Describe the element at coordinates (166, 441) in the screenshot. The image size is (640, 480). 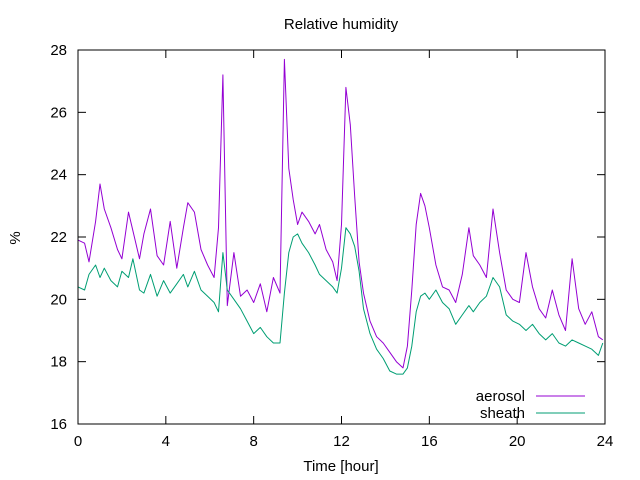
I see `x-tick-label: 4` at that location.